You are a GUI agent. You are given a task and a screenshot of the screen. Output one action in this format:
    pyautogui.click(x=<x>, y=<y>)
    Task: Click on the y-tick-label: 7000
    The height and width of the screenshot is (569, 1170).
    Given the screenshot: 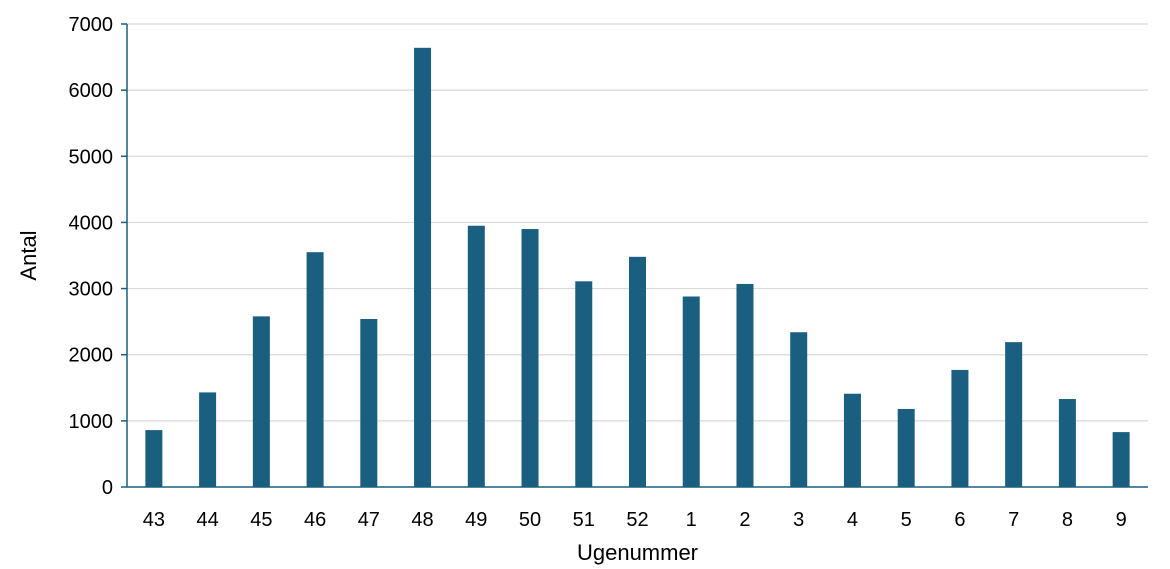 What is the action you would take?
    pyautogui.click(x=91, y=25)
    